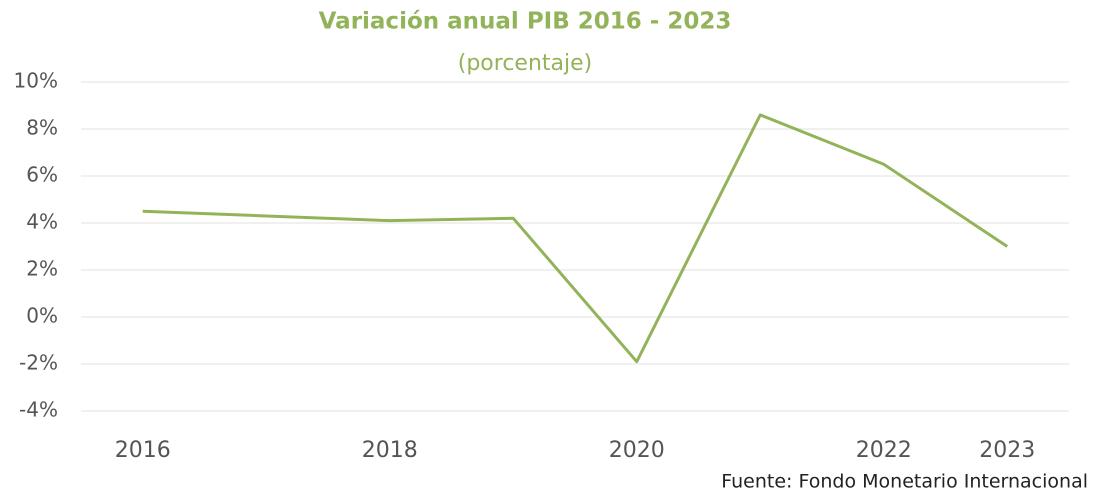 This screenshot has width=1094, height=495. Describe the element at coordinates (42, 222) in the screenshot. I see `y-tick-label: 4%` at that location.